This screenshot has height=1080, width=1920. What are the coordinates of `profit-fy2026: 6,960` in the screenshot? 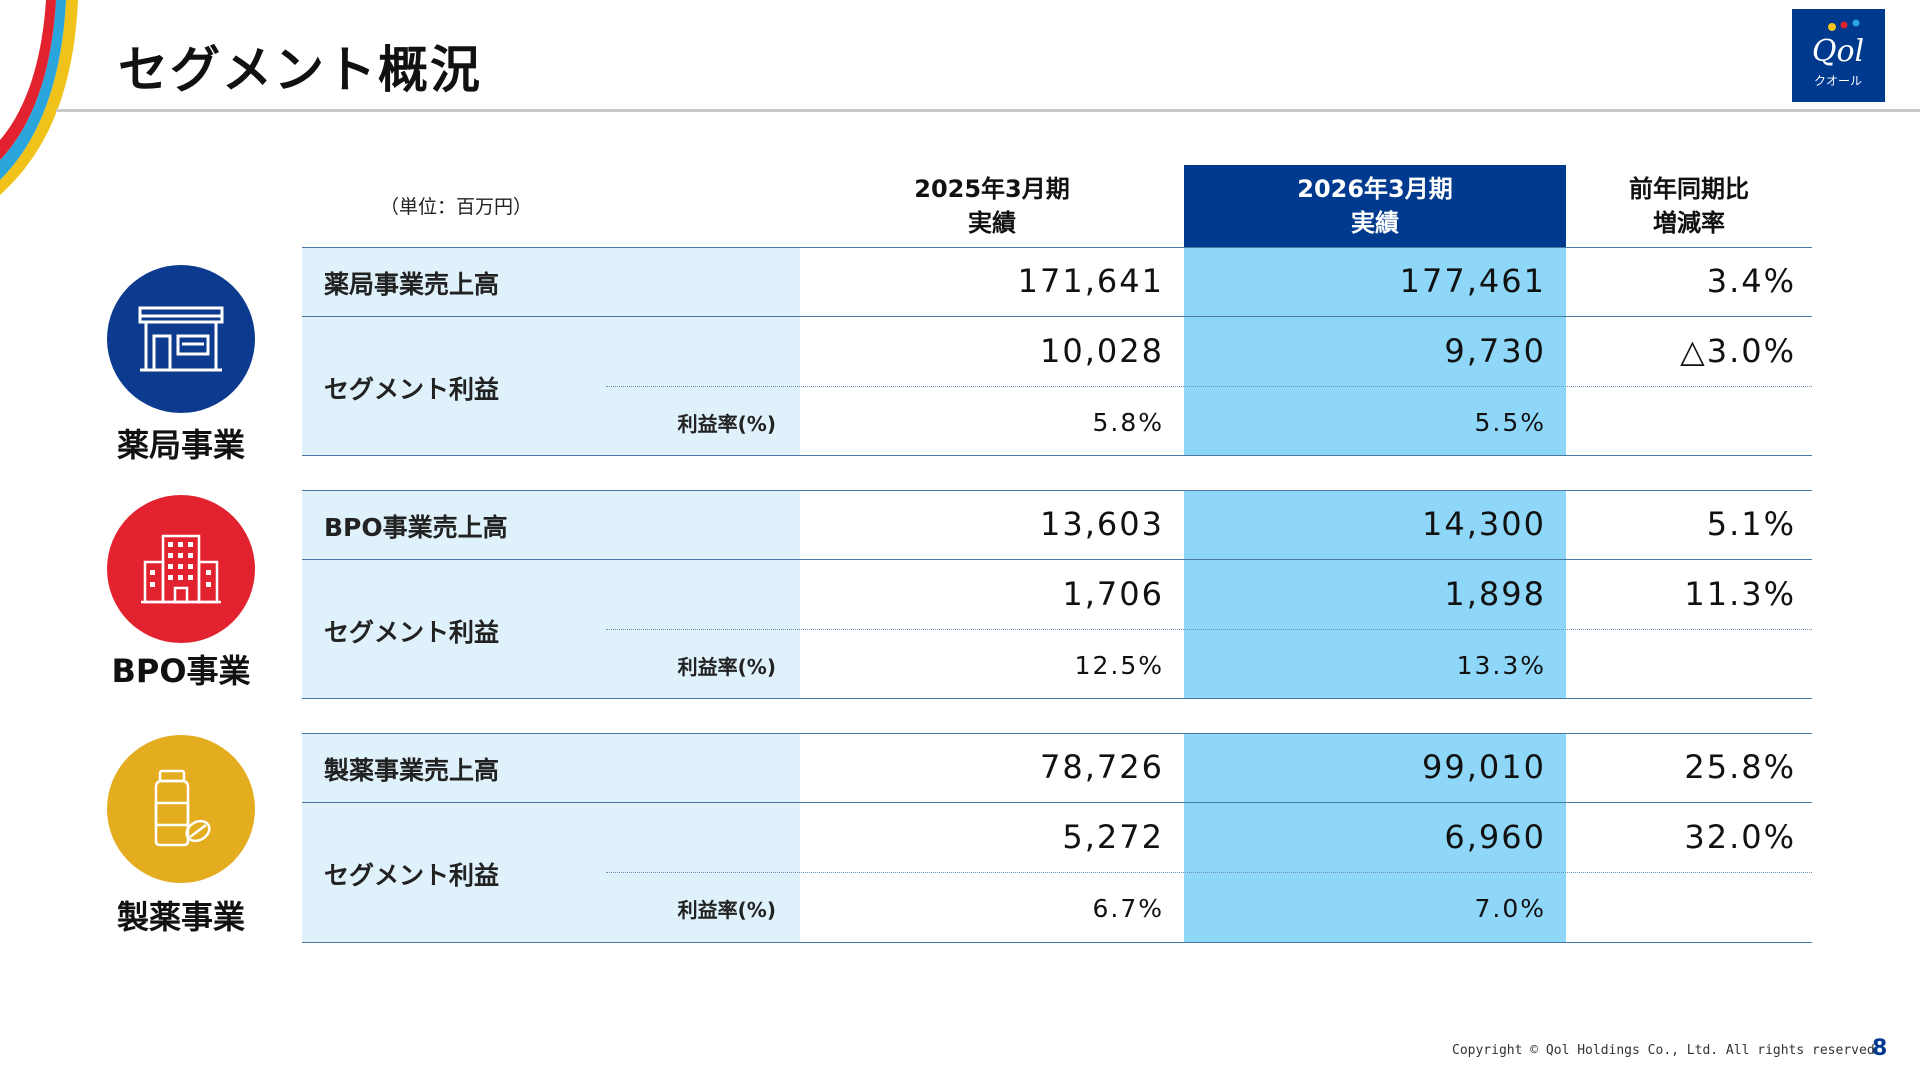 It's located at (1495, 837).